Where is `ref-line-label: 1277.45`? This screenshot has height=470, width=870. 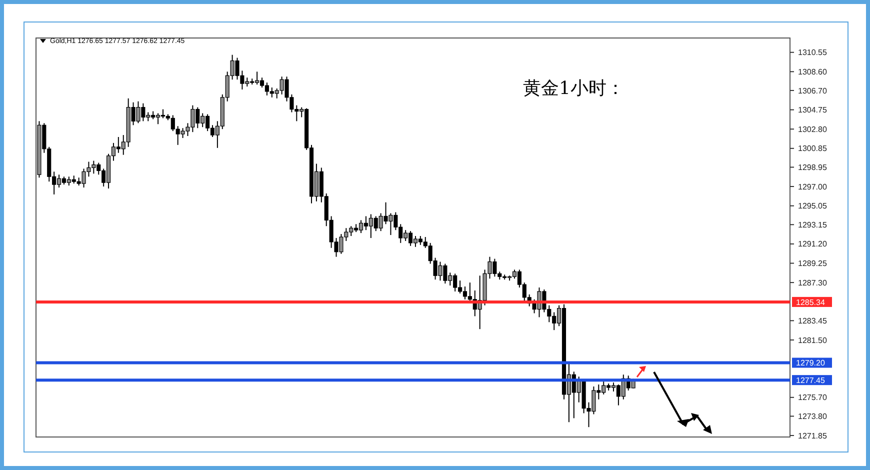 ref-line-label: 1277.45 is located at coordinates (811, 380).